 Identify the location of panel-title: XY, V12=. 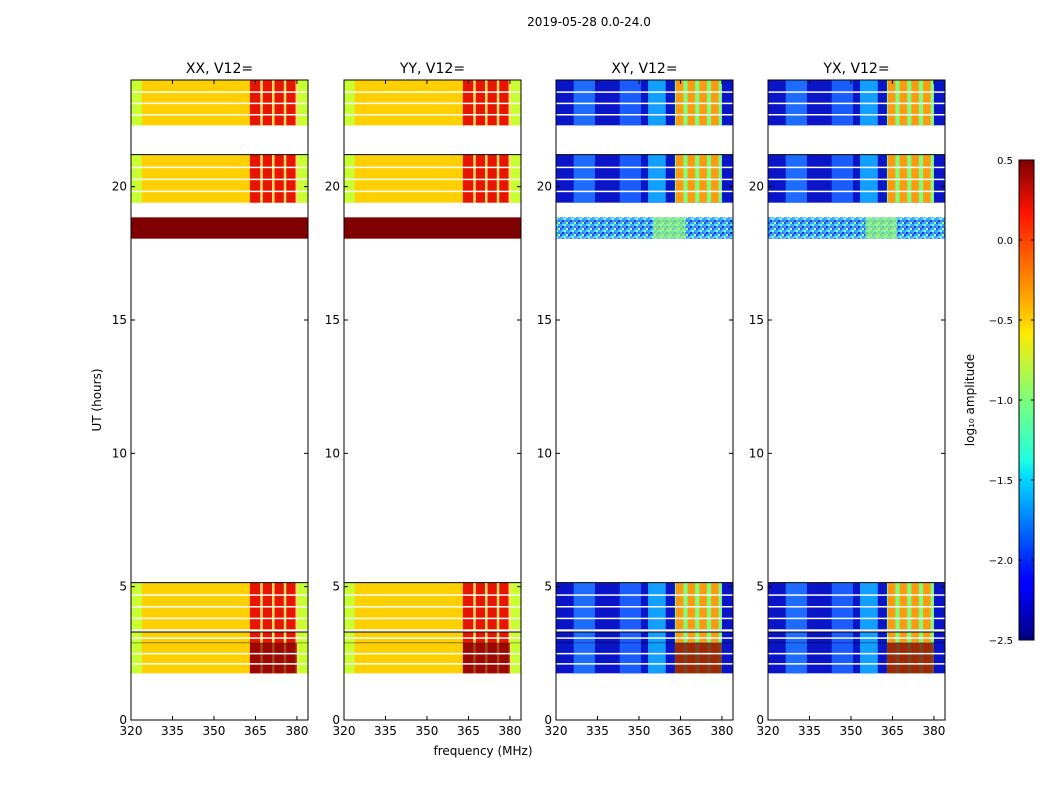
(644, 69).